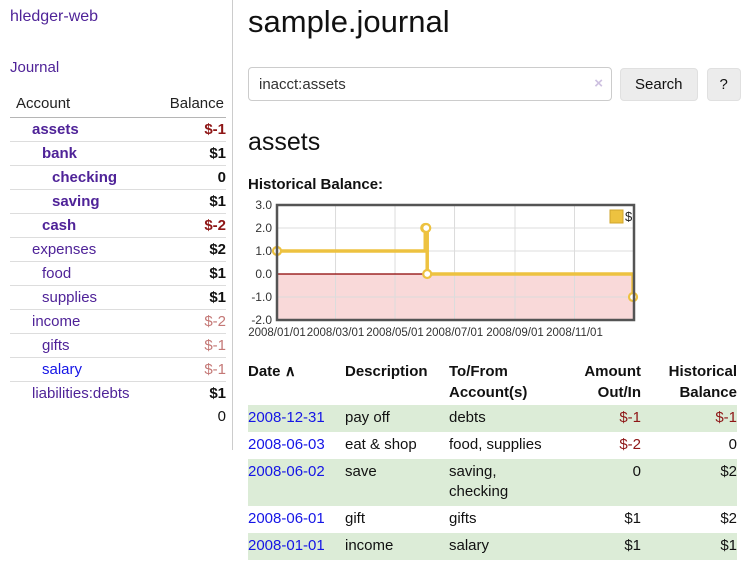  Describe the element at coordinates (612, 371) in the screenshot. I see `header-line: Amount` at that location.